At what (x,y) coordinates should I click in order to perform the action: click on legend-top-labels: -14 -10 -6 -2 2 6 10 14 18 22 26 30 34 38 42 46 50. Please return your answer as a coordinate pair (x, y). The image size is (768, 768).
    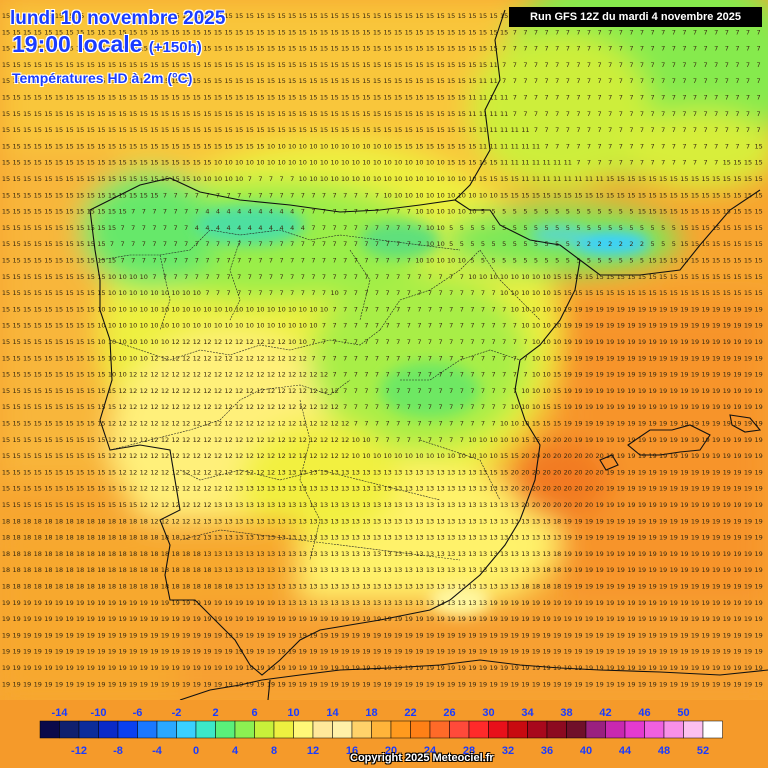
    Looking at the image, I should click on (371, 713).